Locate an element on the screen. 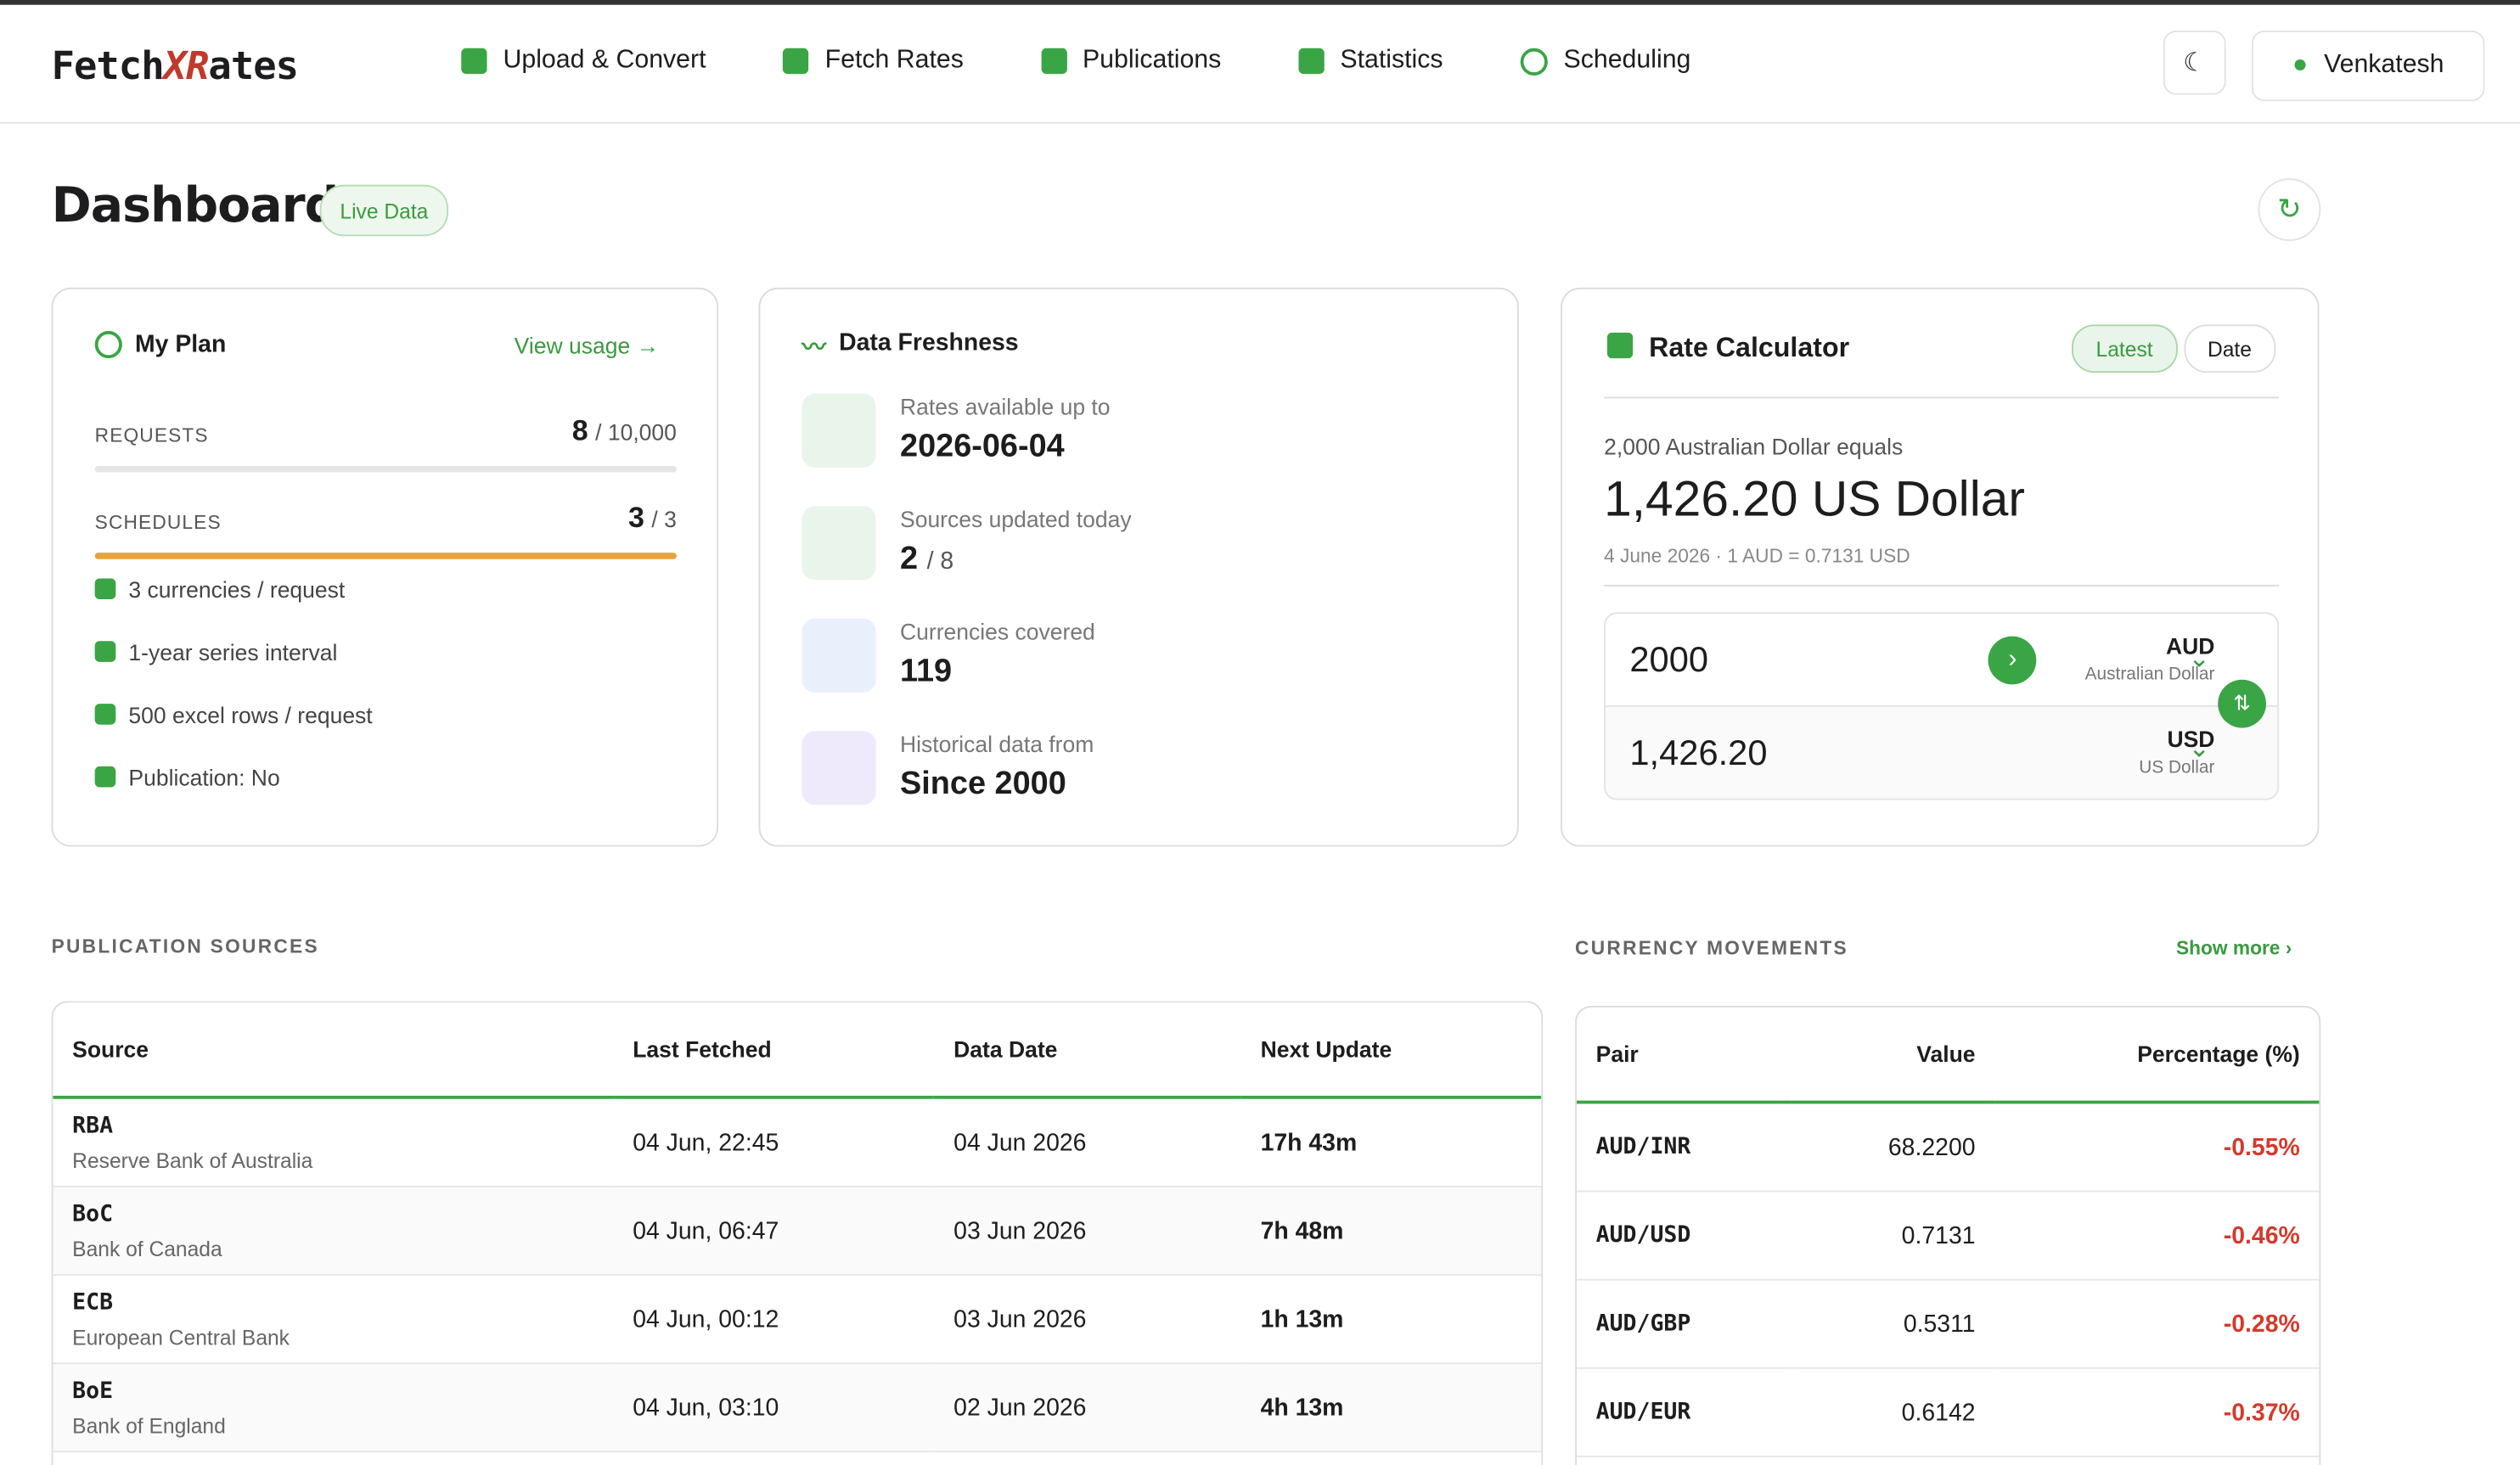 This screenshot has width=2520, height=1465. nav-item: Statistics is located at coordinates (1370, 61).